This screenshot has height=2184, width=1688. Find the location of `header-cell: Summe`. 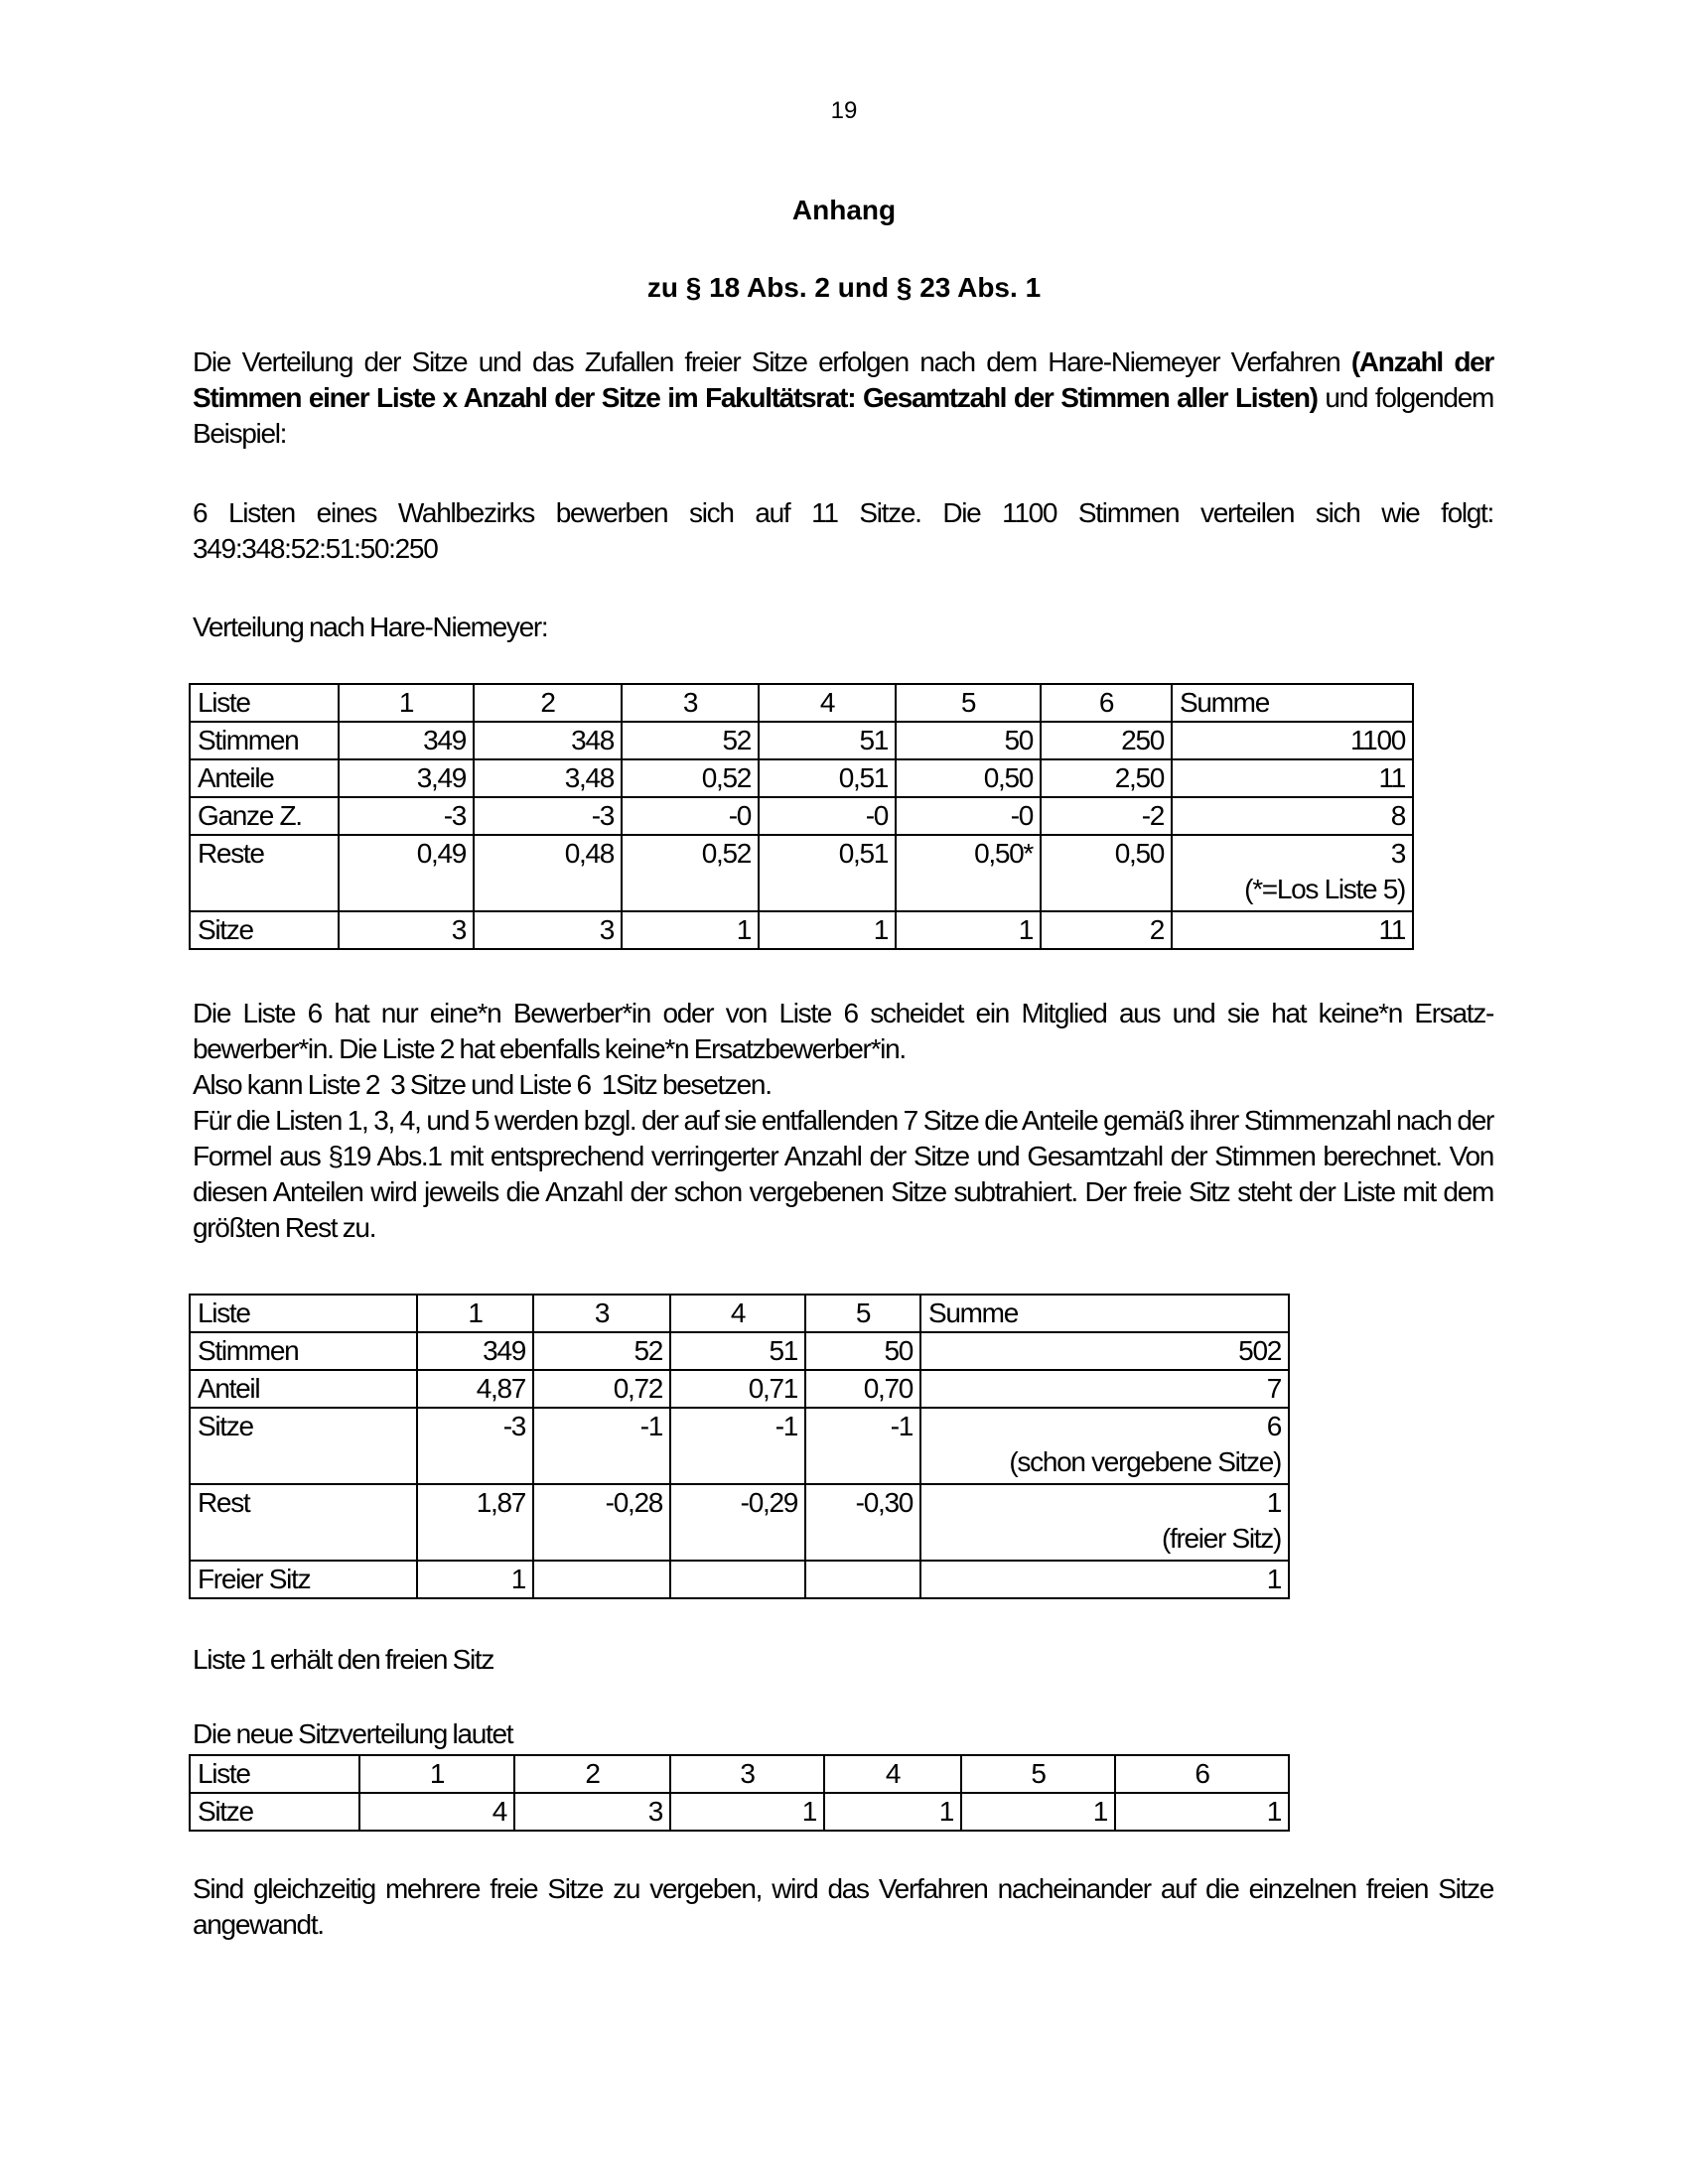

header-cell: Summe is located at coordinates (1104, 1313).